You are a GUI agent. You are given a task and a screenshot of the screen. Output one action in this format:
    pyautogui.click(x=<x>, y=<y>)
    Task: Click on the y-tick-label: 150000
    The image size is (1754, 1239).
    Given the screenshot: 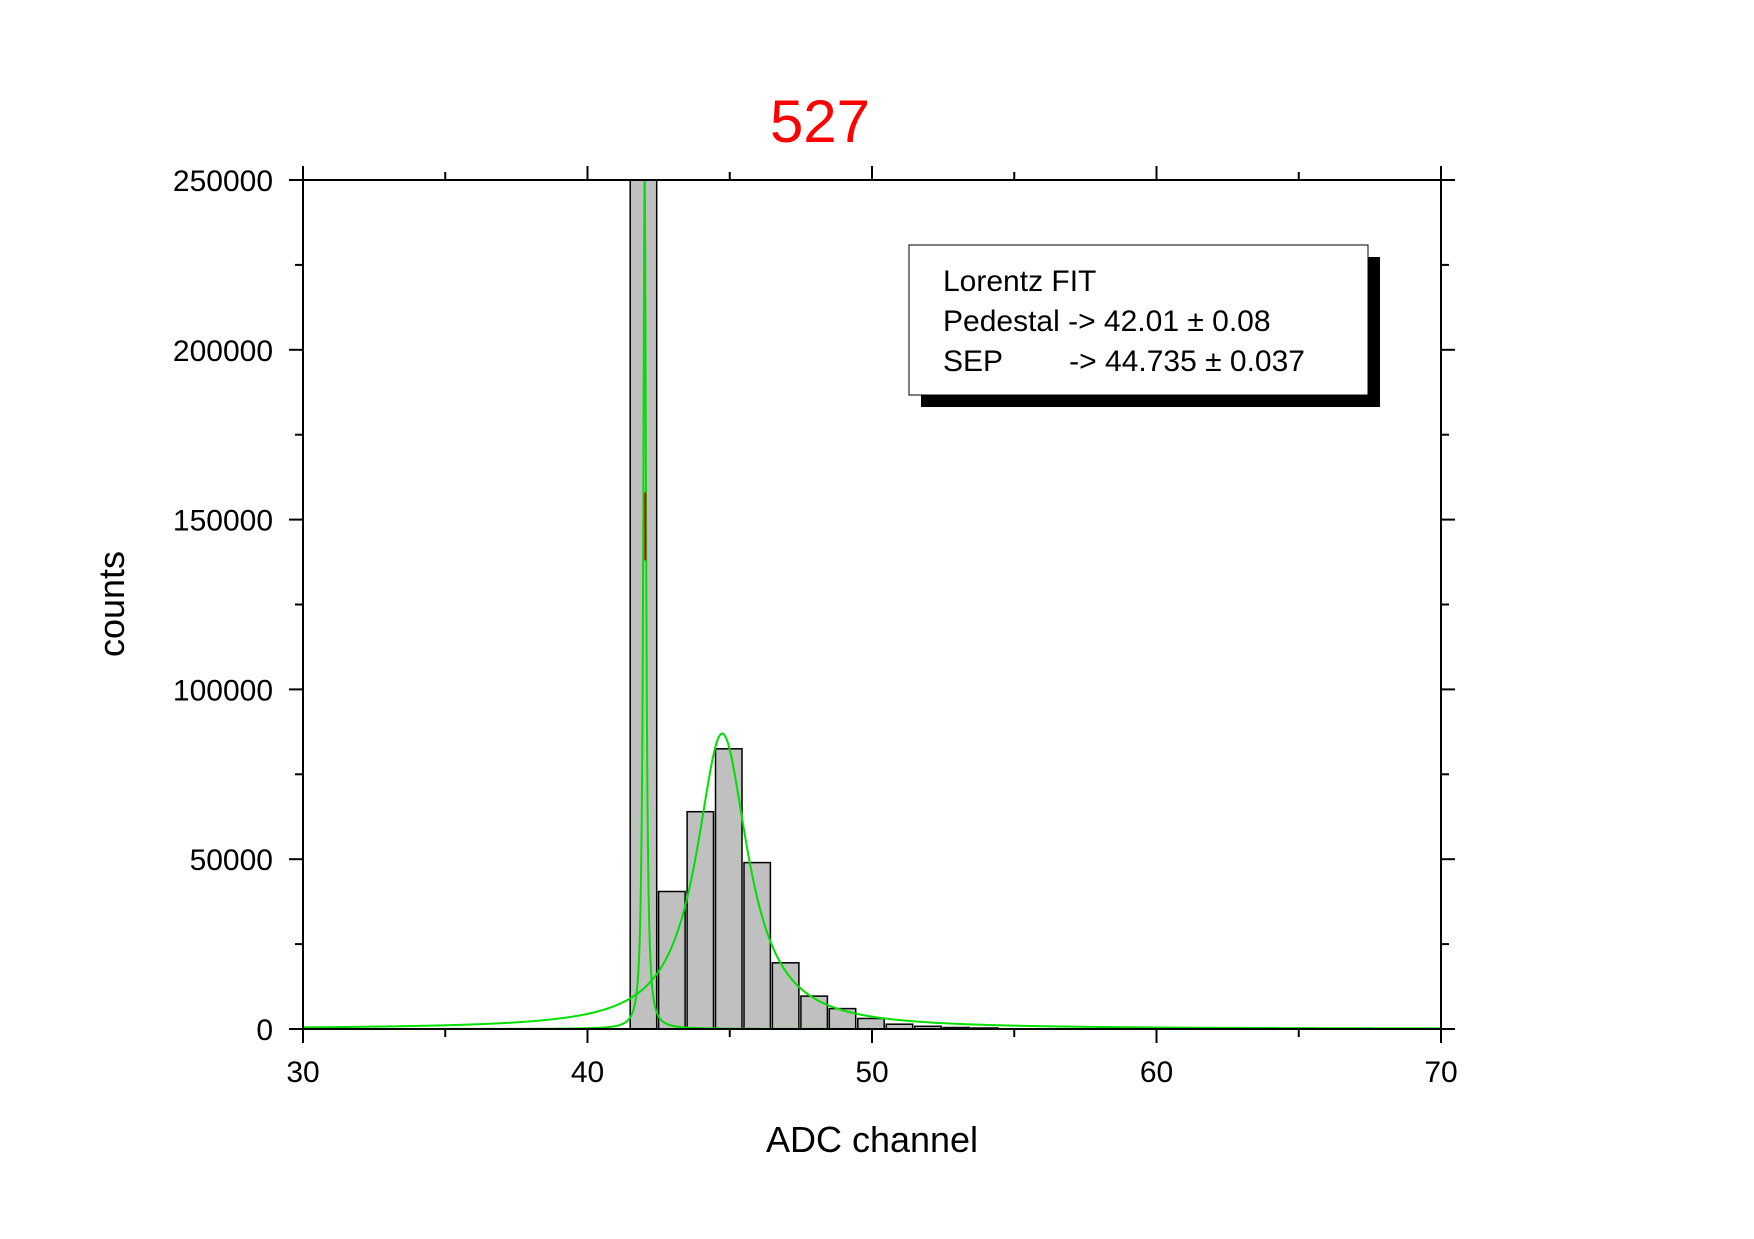 What is the action you would take?
    pyautogui.click(x=223, y=521)
    